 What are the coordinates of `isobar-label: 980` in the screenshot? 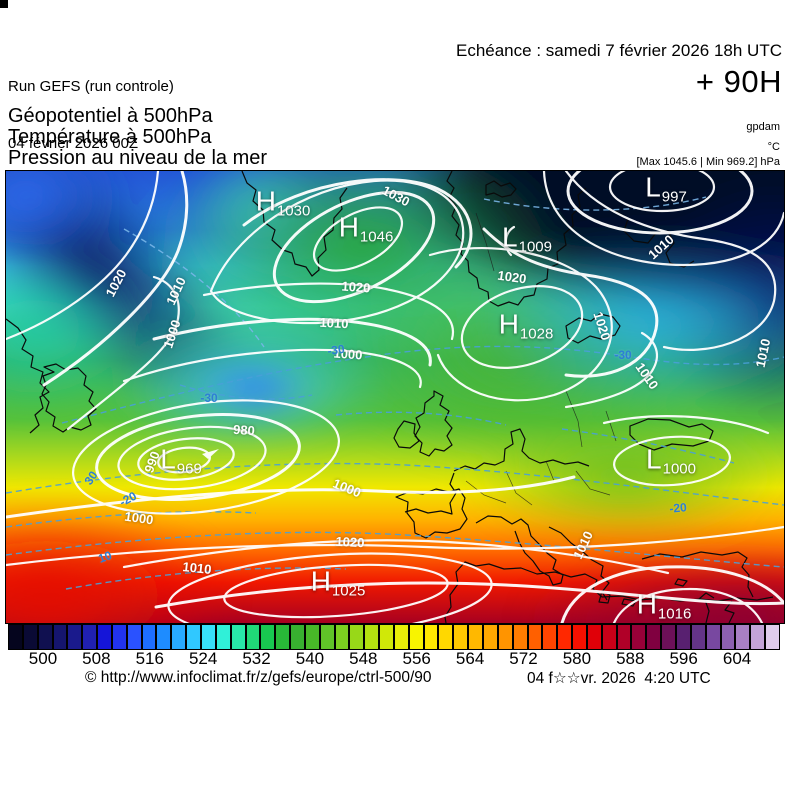 It's located at (244, 430).